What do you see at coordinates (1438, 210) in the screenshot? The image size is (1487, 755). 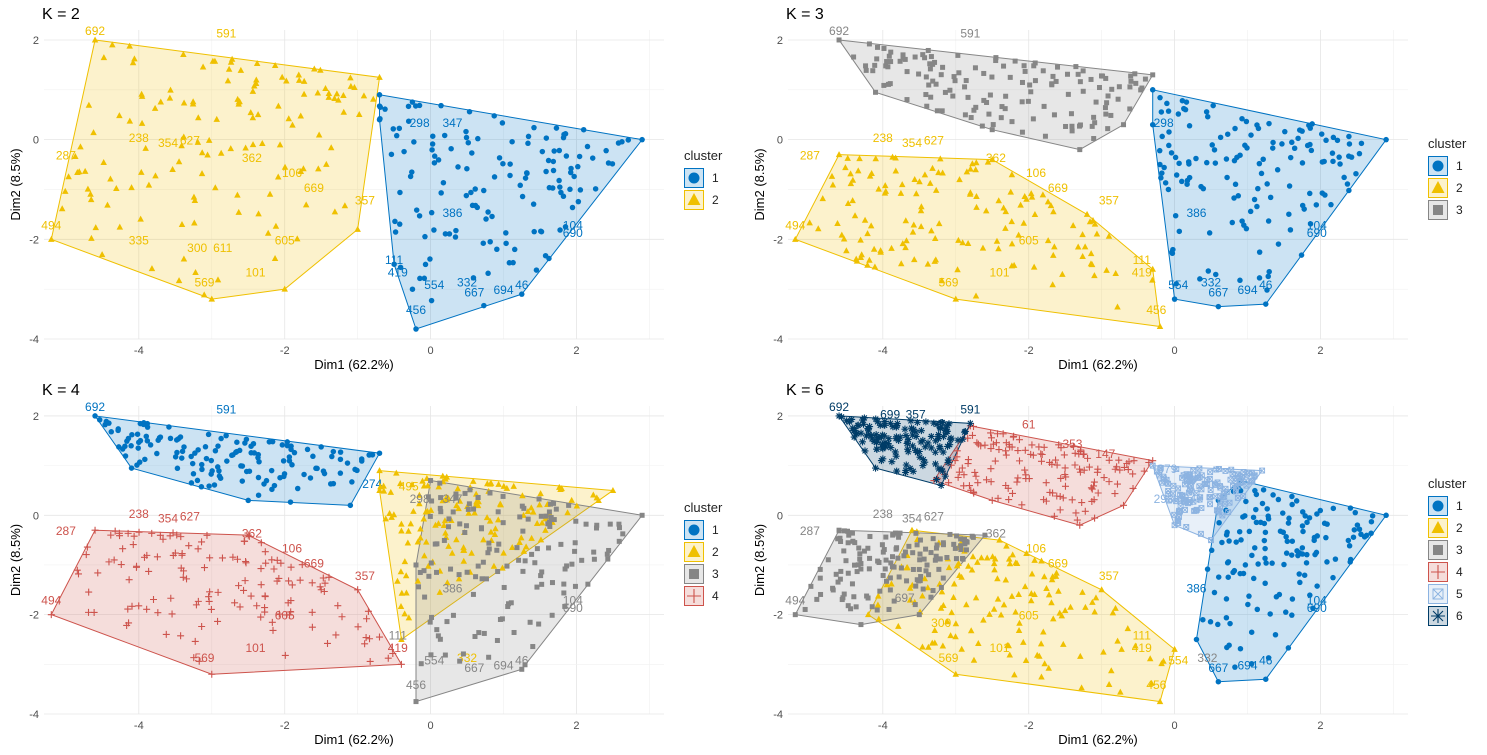 I see `legend-symbol` at bounding box center [1438, 210].